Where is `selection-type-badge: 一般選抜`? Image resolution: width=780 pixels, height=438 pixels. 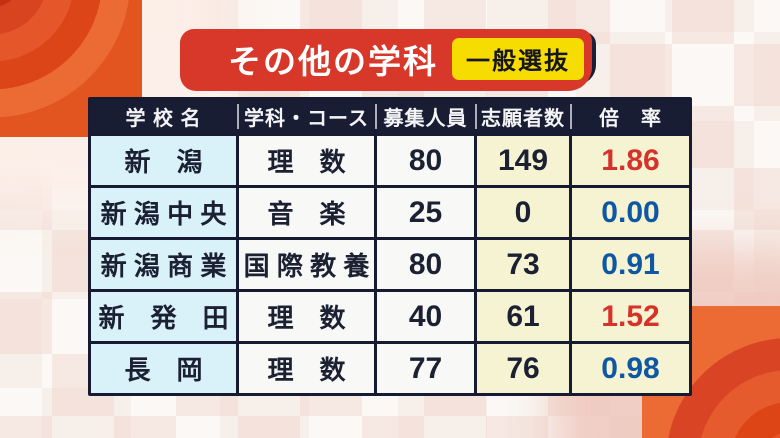
selection-type-badge: 一般選抜 is located at coordinates (518, 58).